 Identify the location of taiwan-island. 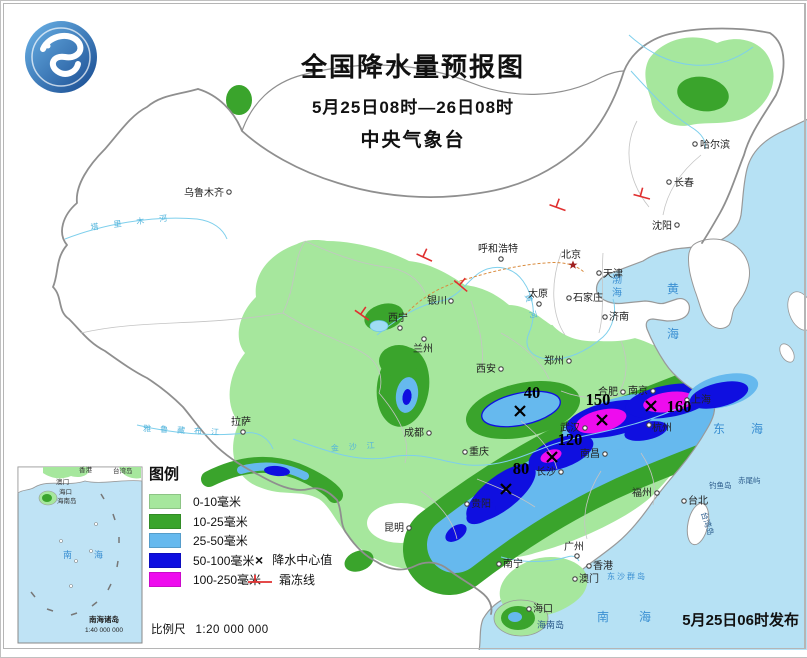
(698, 524).